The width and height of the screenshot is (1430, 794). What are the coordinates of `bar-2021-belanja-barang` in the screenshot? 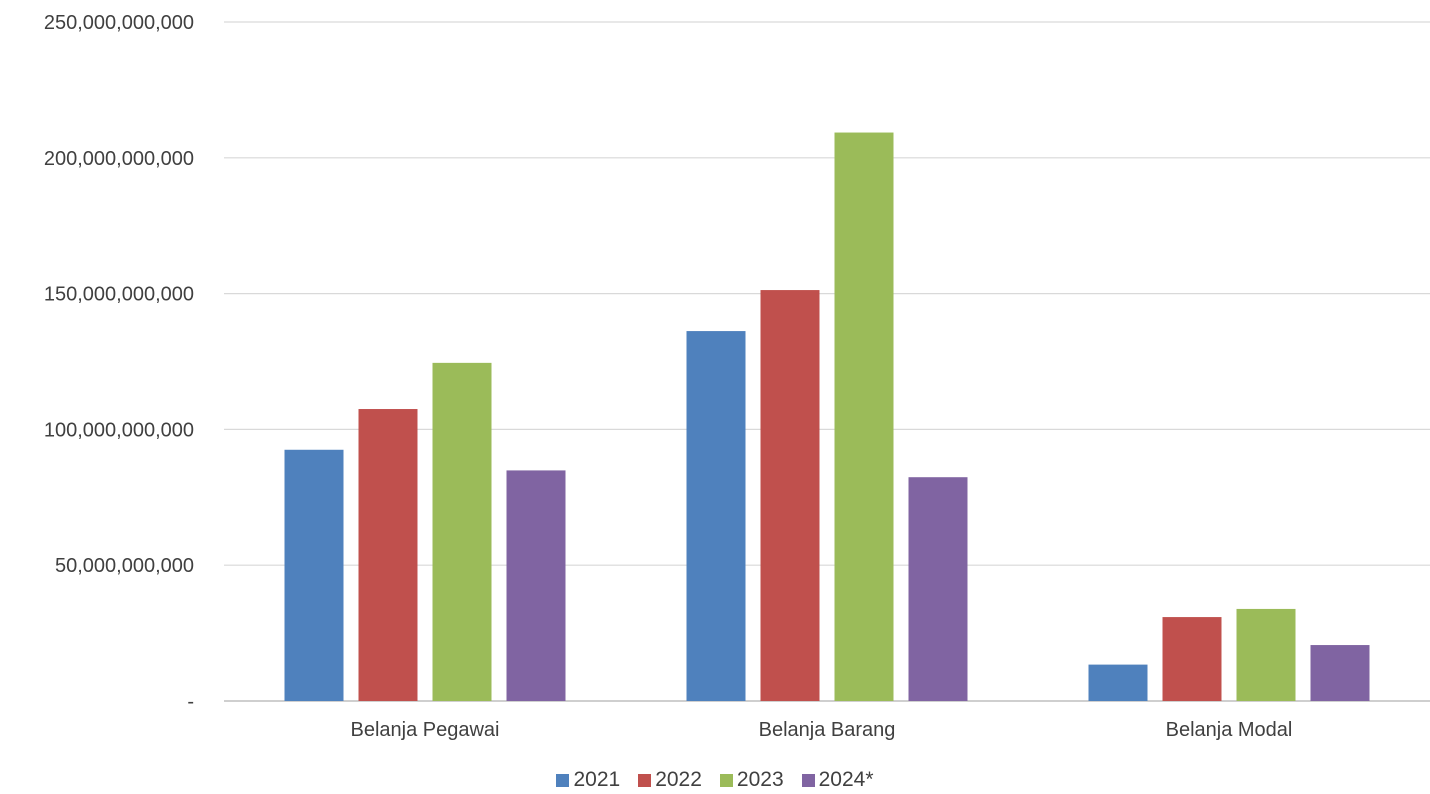 It's located at (716, 516).